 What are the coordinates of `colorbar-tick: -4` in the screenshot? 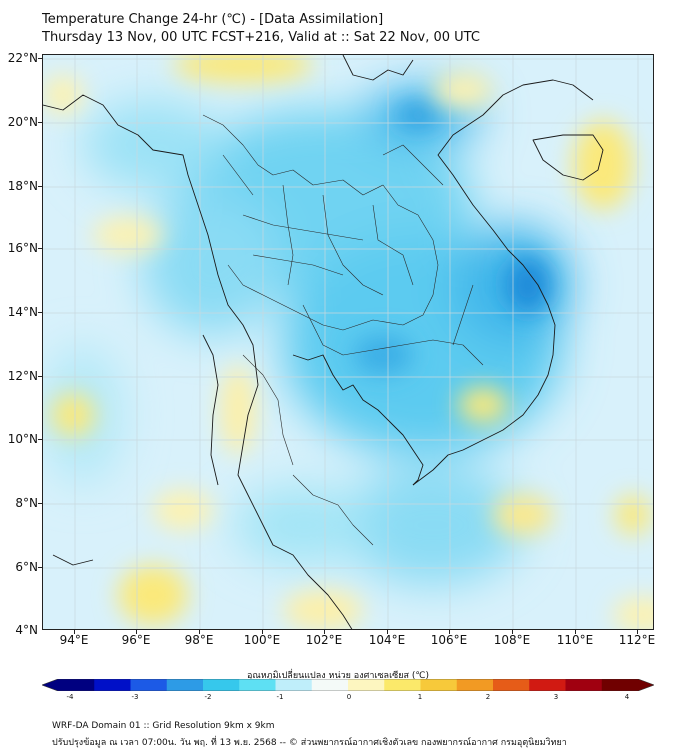 It's located at (70, 697).